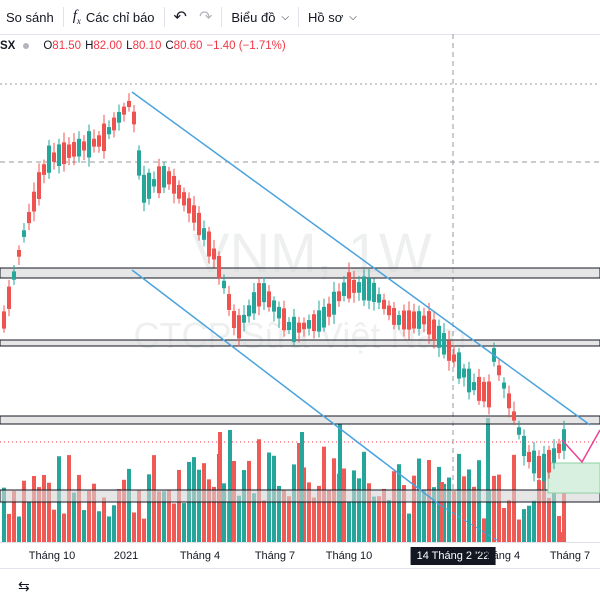 The height and width of the screenshot is (601, 600). Describe the element at coordinates (24, 586) in the screenshot. I see `data-window-icon: ⇆` at that location.